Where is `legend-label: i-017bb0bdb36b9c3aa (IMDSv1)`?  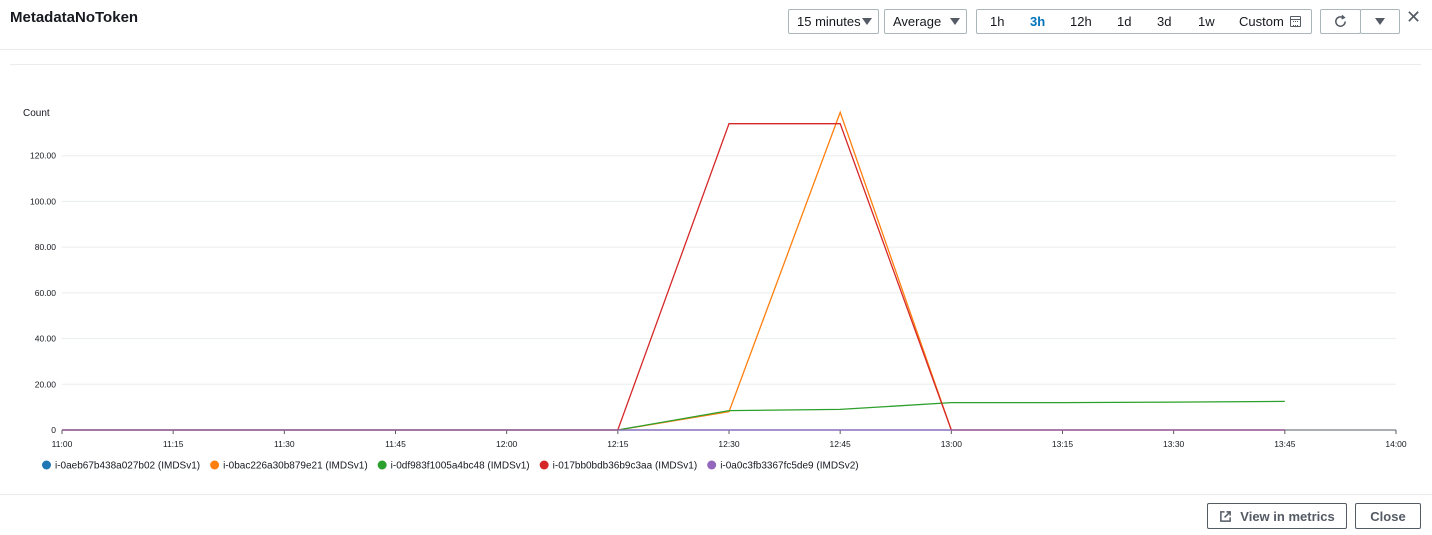 legend-label: i-017bb0bdb36b9c3aa (IMDSv1) is located at coordinates (625, 466).